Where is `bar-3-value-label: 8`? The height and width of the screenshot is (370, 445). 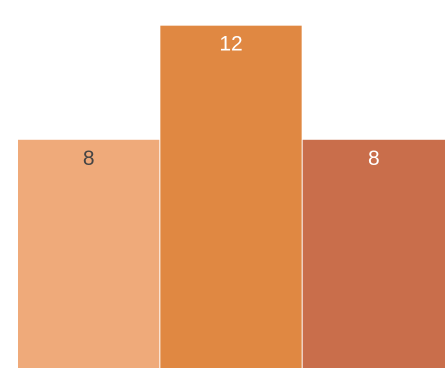 bar-3-value-label: 8 is located at coordinates (374, 158).